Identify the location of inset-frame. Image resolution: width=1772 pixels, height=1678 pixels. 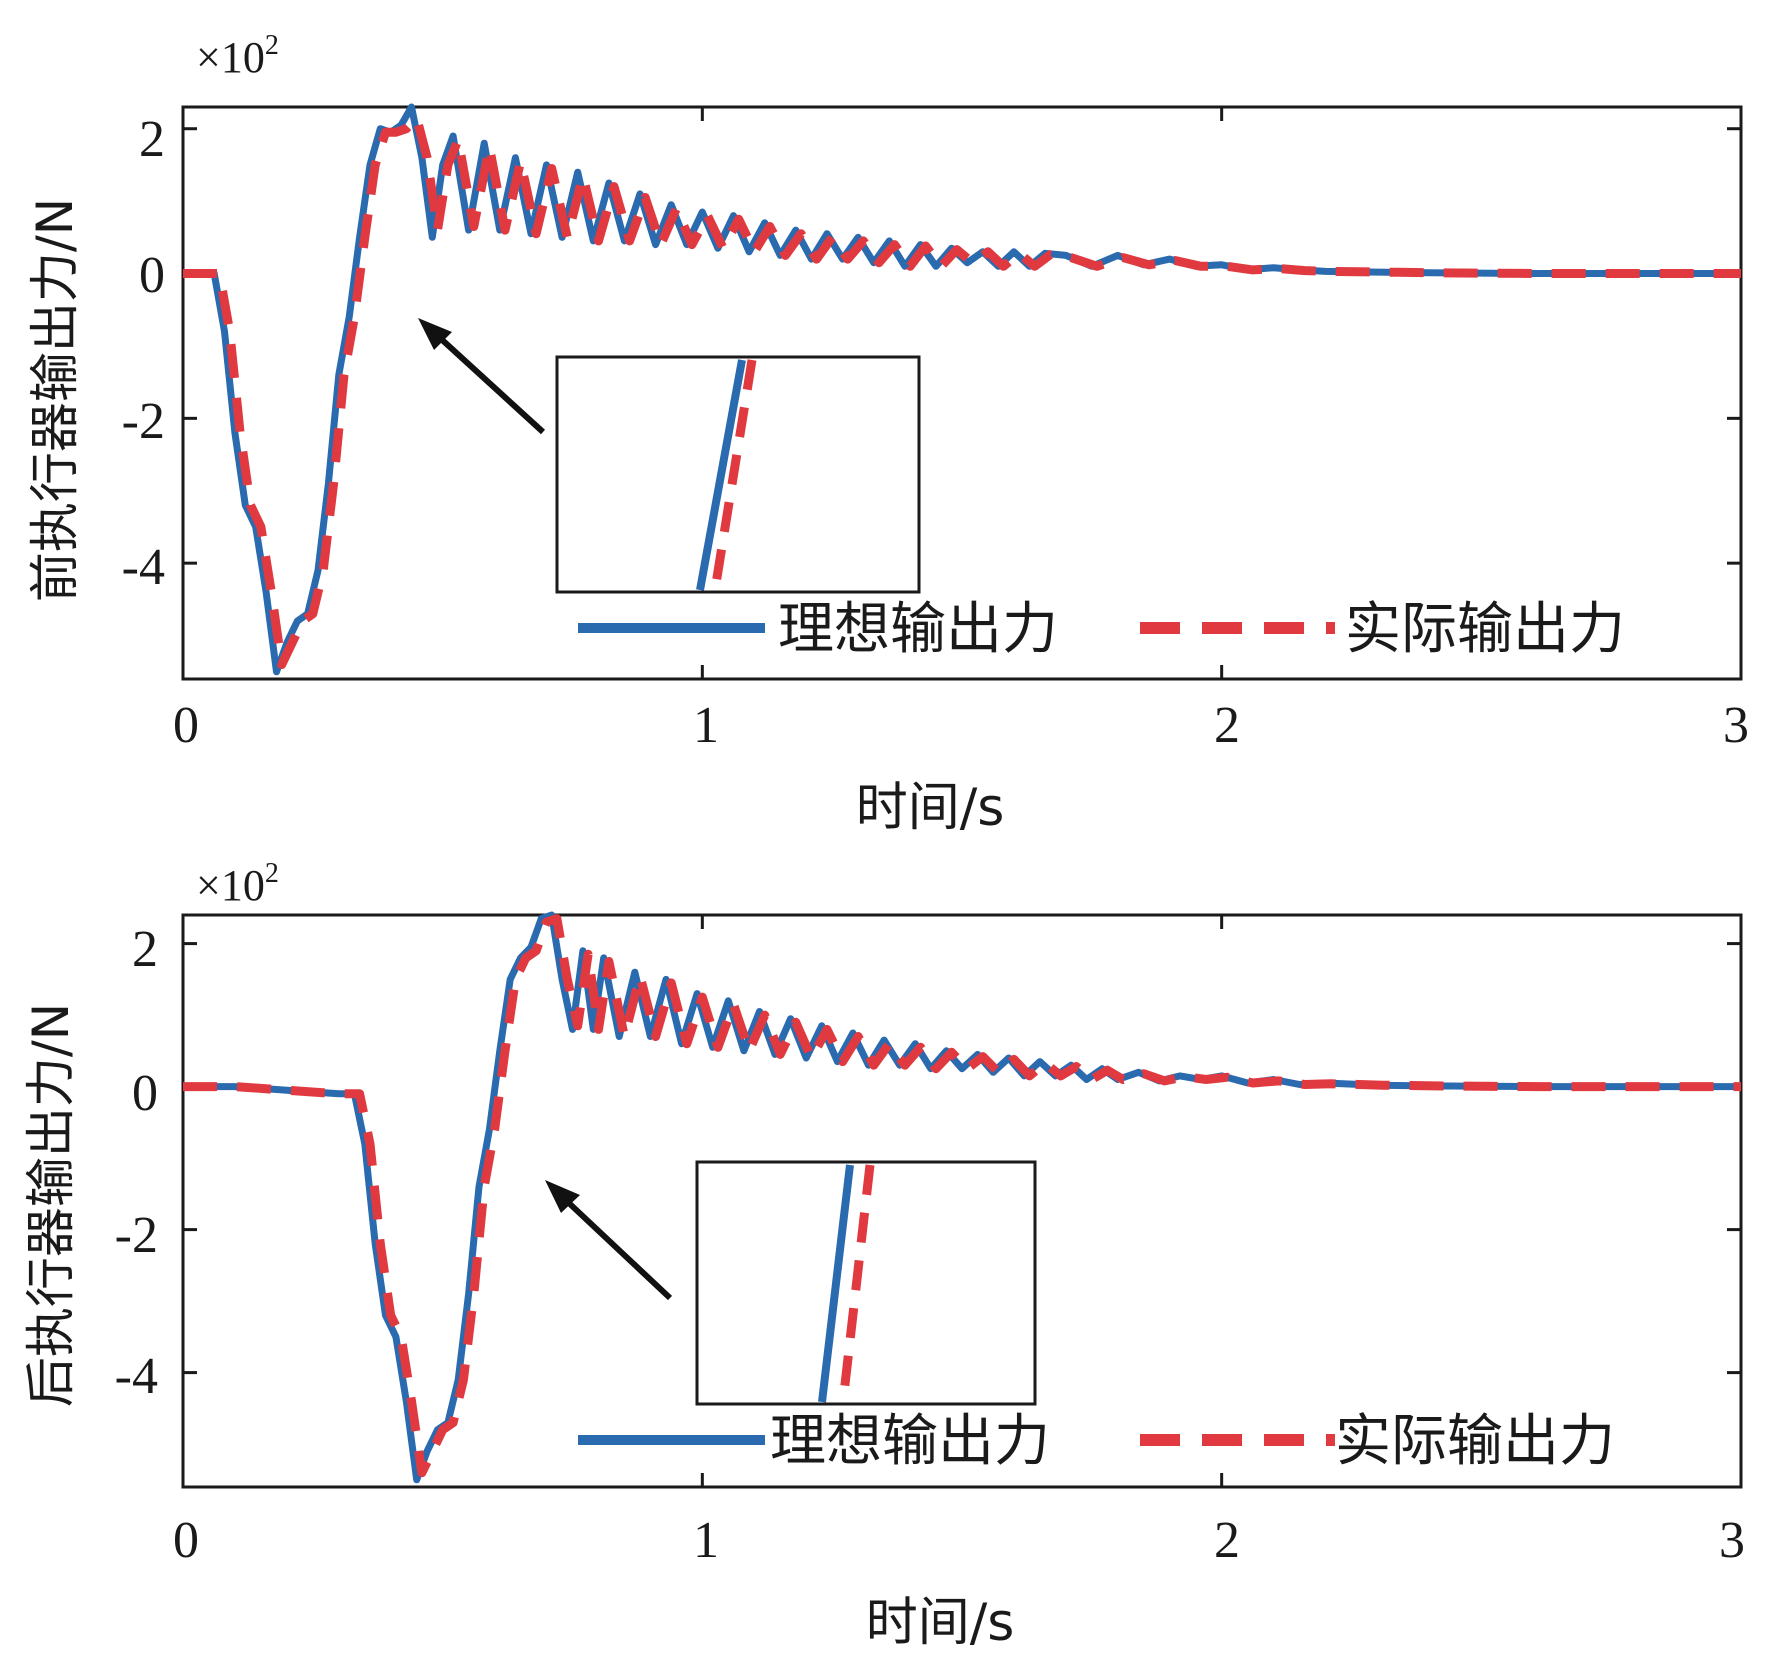
(866, 1283).